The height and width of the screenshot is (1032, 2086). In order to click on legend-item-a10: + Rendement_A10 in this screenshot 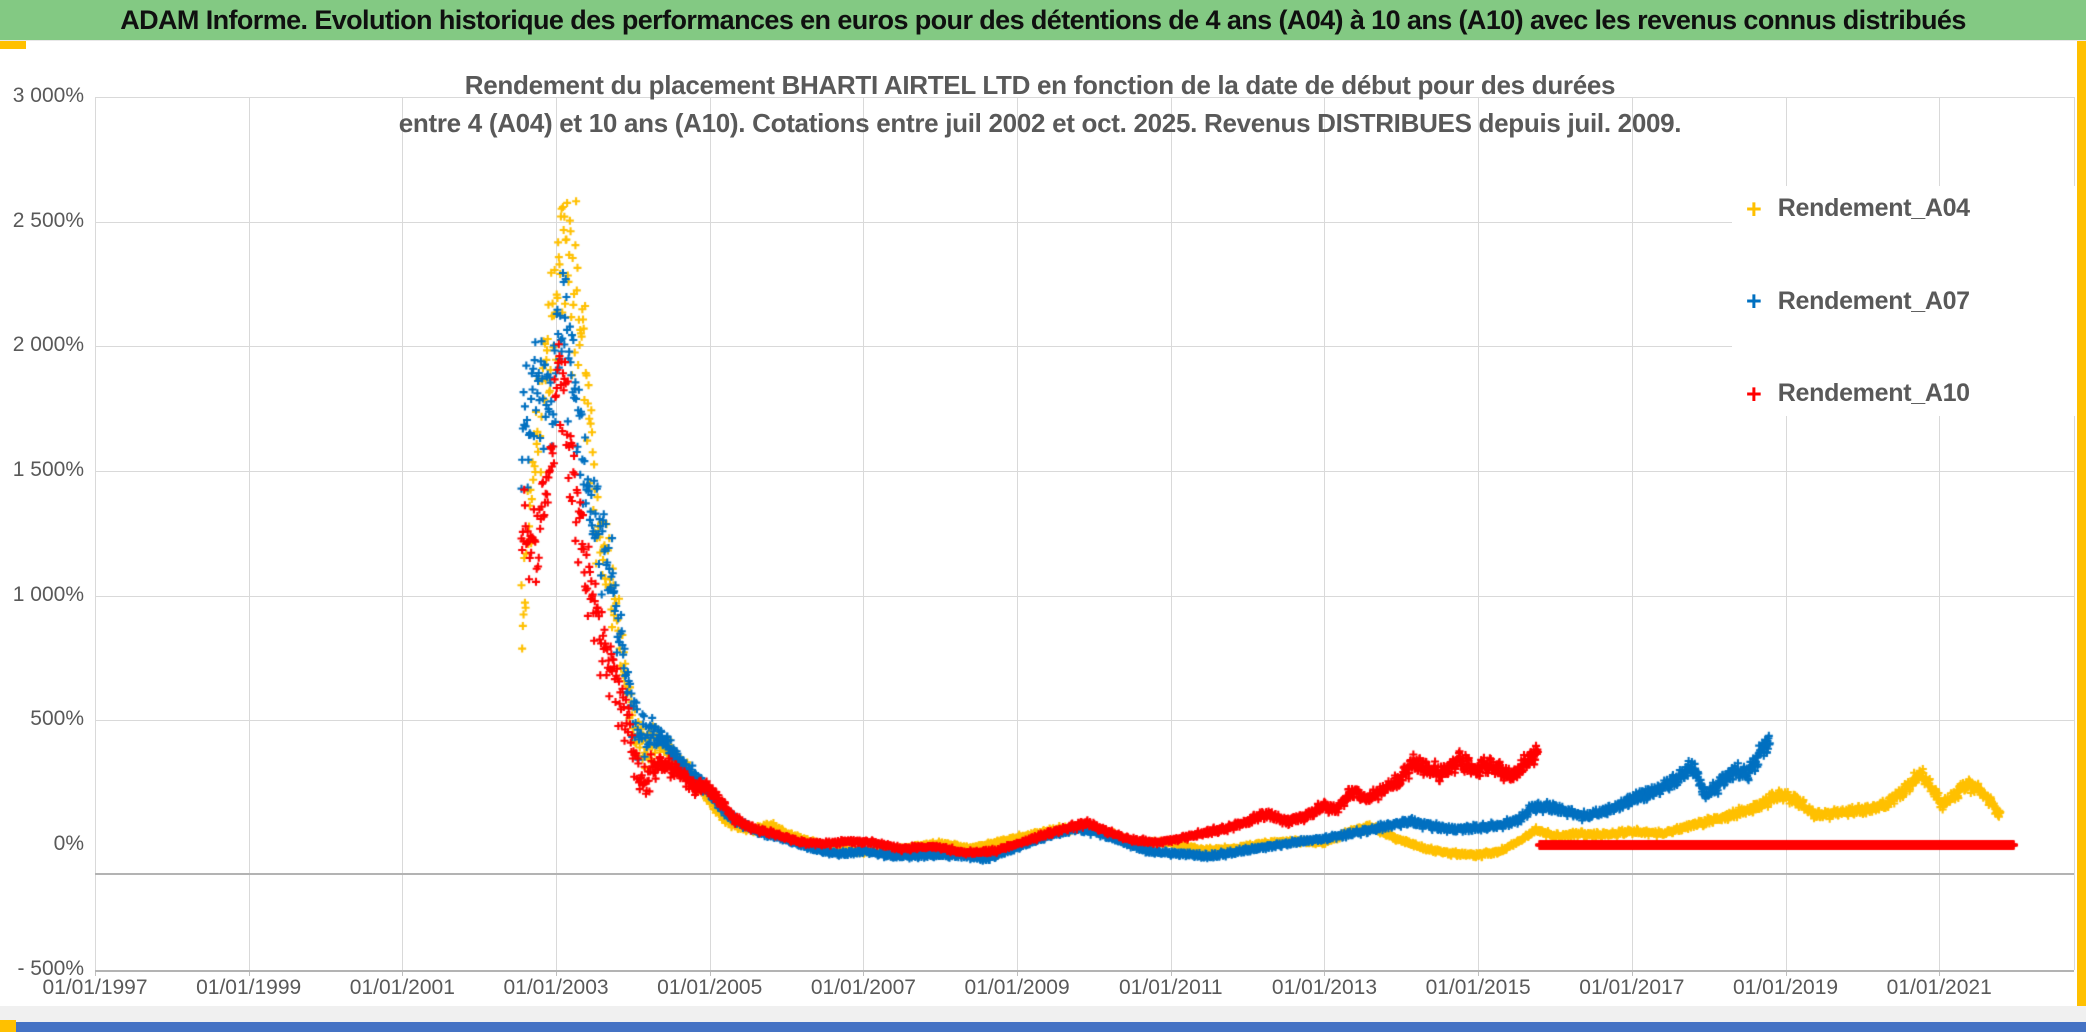, I will do `click(1904, 393)`.